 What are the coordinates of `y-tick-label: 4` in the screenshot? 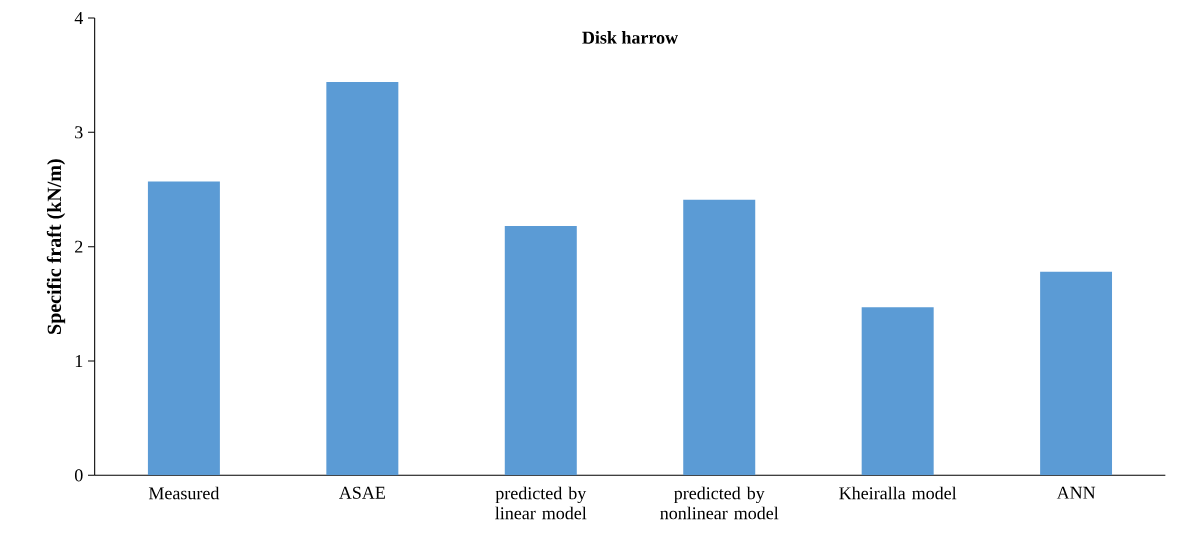 It's located at (79, 18).